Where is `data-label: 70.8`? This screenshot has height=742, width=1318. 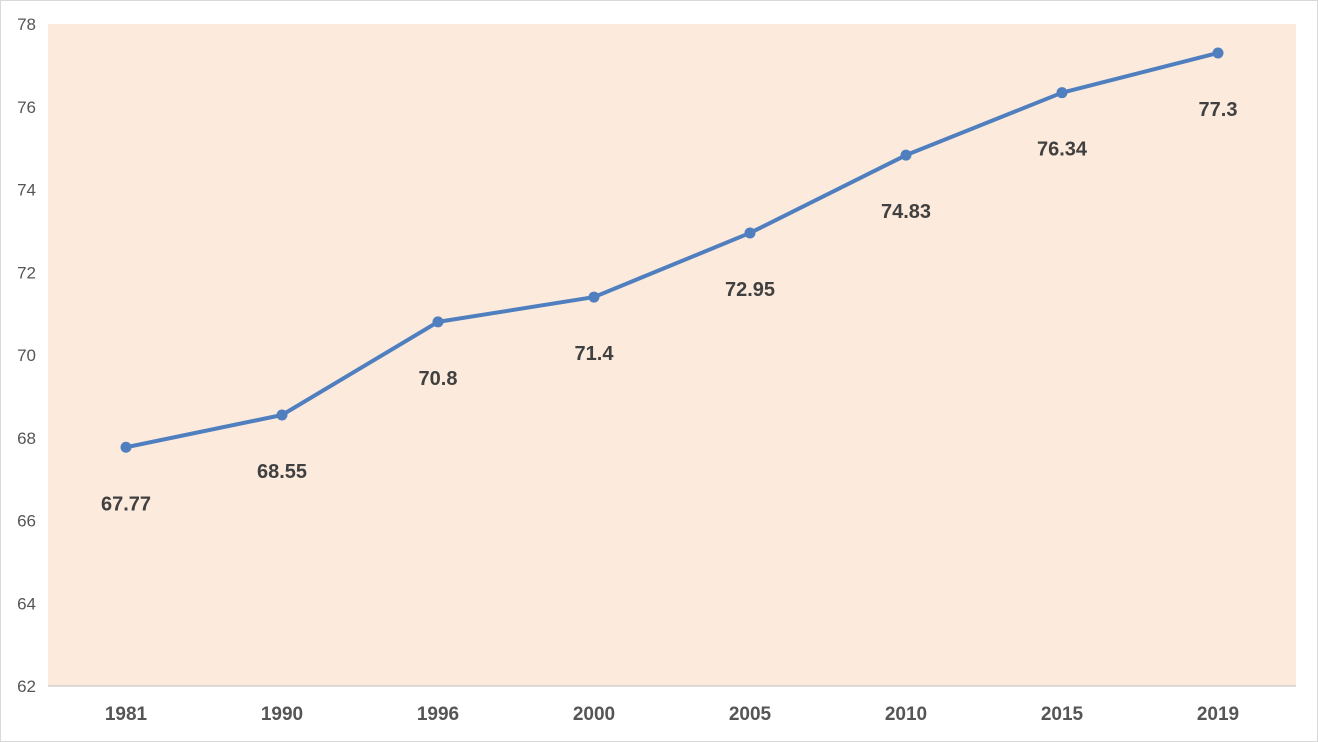 data-label: 70.8 is located at coordinates (438, 379).